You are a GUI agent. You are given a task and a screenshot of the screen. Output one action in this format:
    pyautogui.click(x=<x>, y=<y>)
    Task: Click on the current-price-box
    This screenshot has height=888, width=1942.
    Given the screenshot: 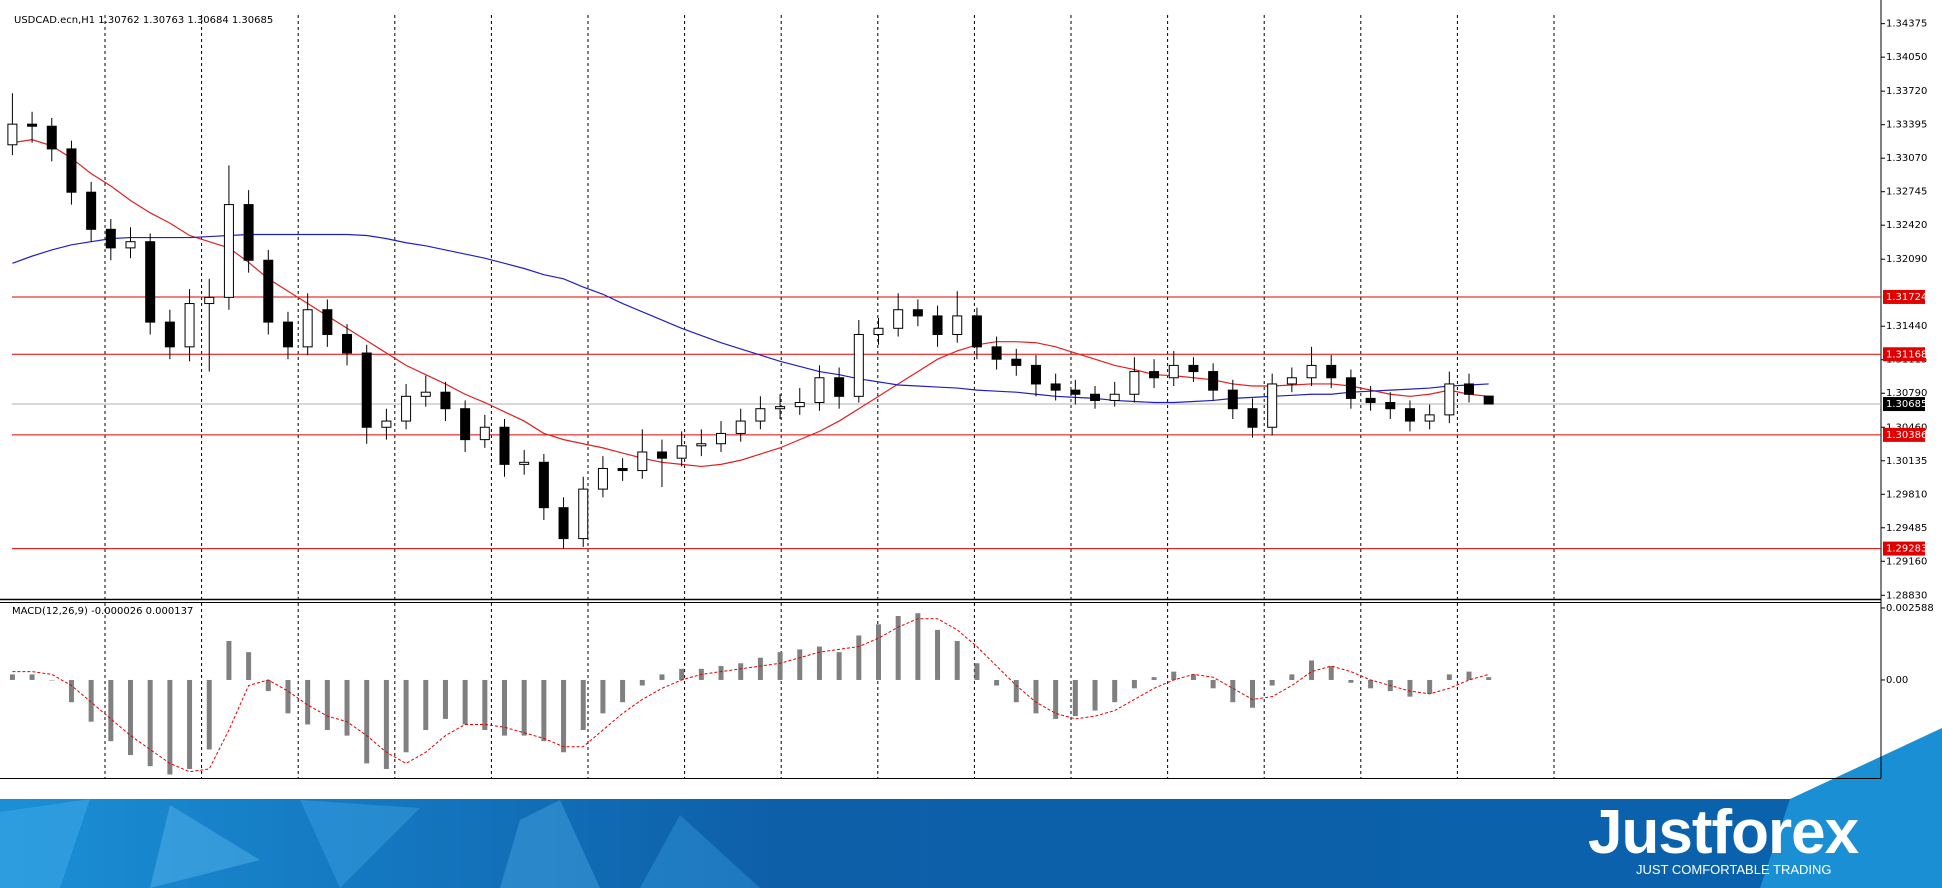 What is the action you would take?
    pyautogui.click(x=1904, y=404)
    